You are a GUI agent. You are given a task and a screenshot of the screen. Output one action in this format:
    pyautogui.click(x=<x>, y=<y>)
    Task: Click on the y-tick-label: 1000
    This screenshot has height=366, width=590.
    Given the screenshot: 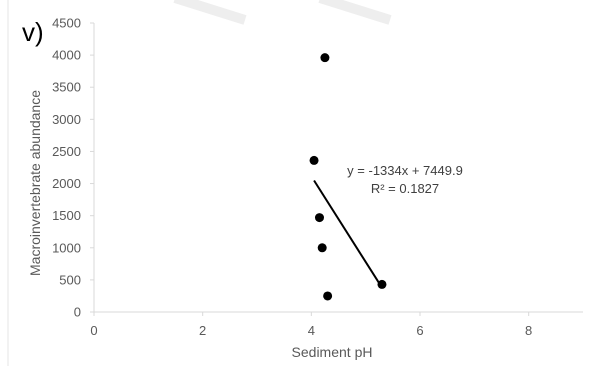 What is the action you would take?
    pyautogui.click(x=66, y=247)
    